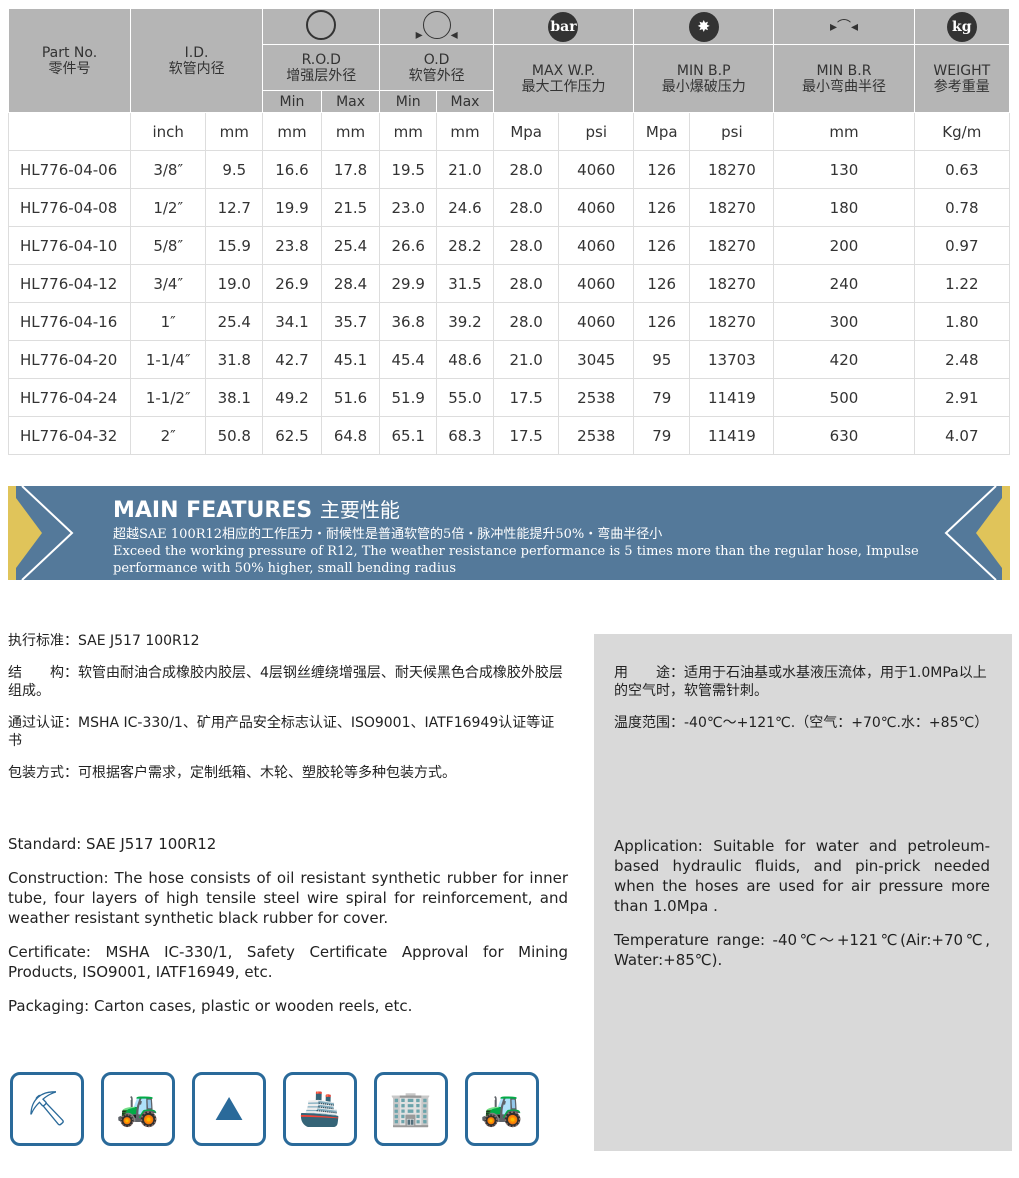 The image size is (1019, 1178). Describe the element at coordinates (350, 321) in the screenshot. I see `table-cell: 35.7` at that location.